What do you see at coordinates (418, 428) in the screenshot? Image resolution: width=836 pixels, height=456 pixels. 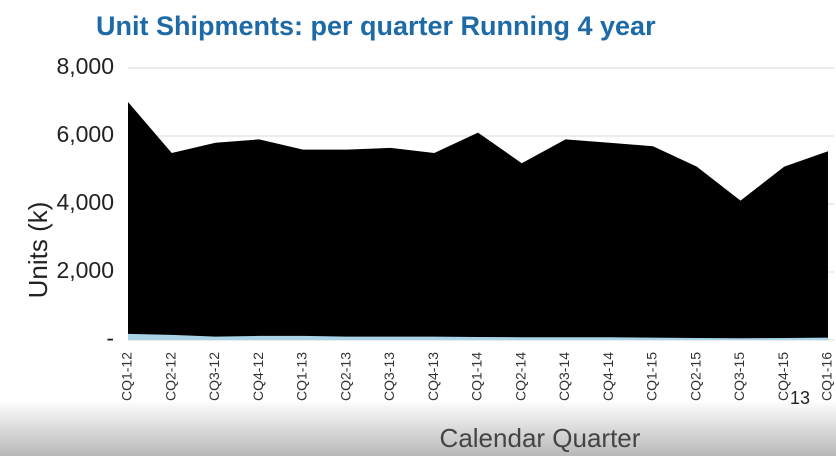 I see `footer-band` at bounding box center [418, 428].